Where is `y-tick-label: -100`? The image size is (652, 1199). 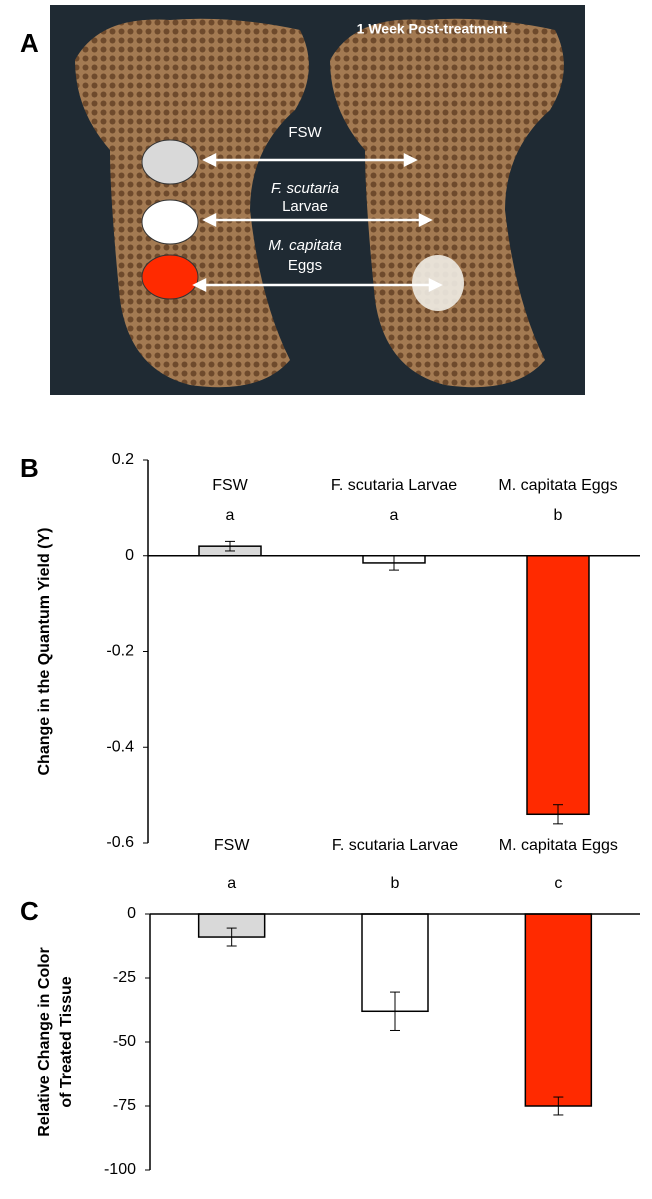
y-tick-label: -100 is located at coordinates (120, 1169).